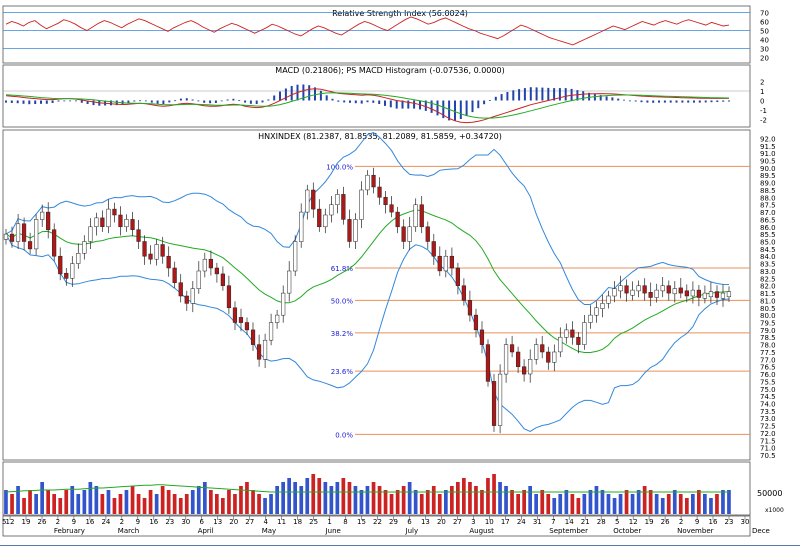 The width and height of the screenshot is (800, 553). Describe the element at coordinates (762, 83) in the screenshot. I see `macd-tick-label: 2` at that location.